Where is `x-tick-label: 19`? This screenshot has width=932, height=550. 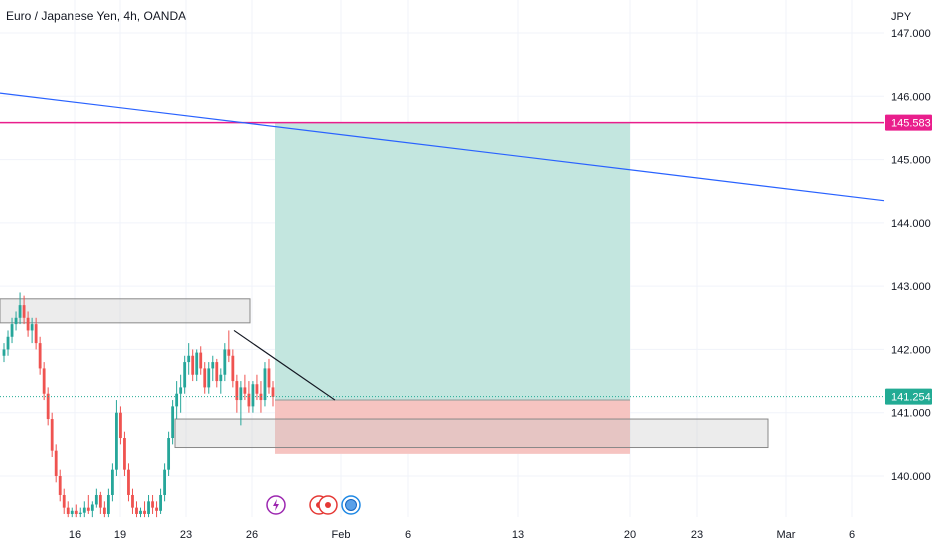
x-tick-label: 19 is located at coordinates (120, 535).